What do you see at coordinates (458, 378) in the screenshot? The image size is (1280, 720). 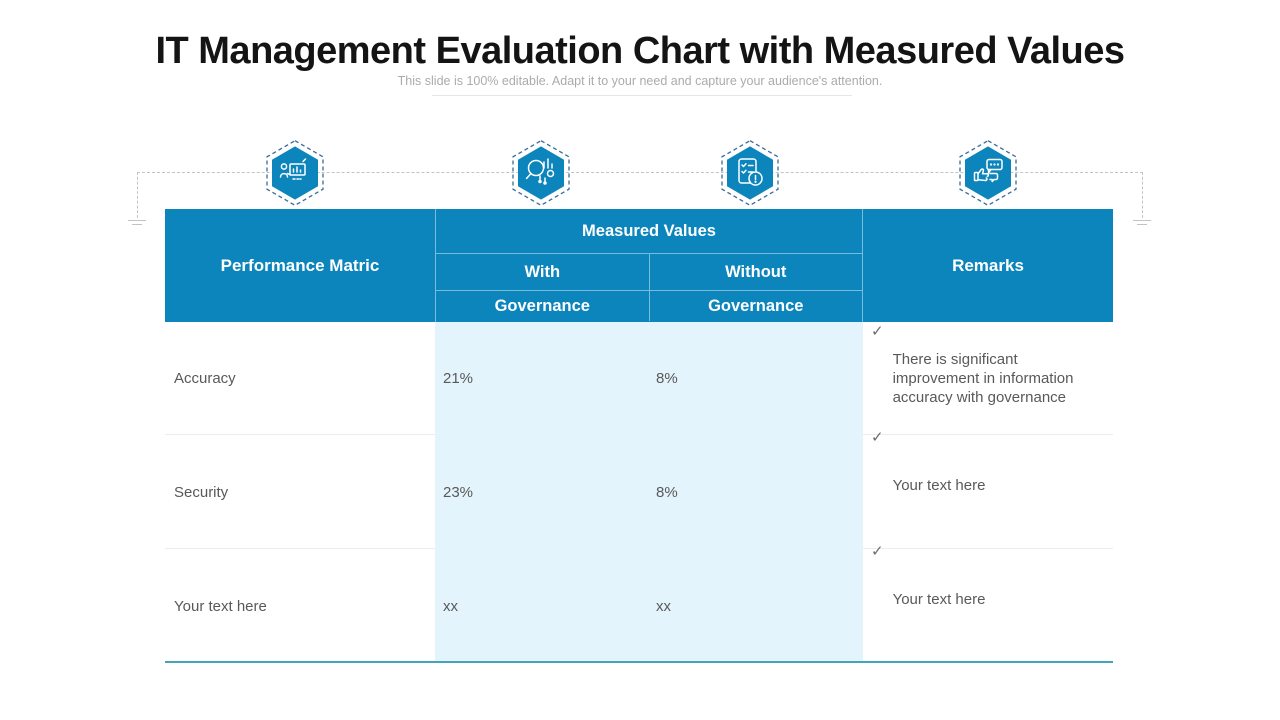 I see `with-governance-value: 21%` at bounding box center [458, 378].